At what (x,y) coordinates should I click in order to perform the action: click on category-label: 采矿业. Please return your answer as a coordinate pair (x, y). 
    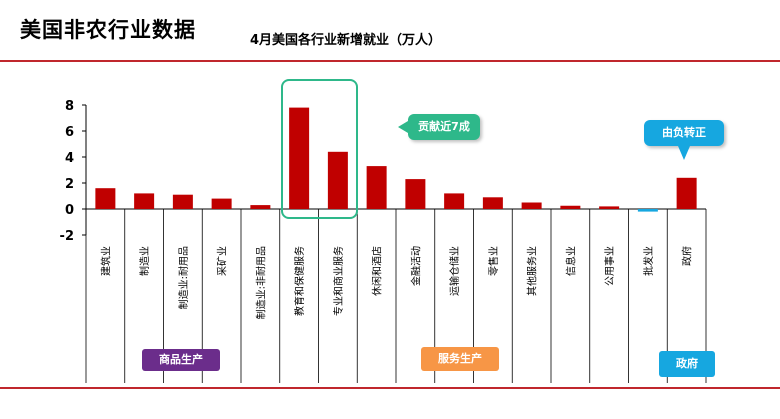
    Looking at the image, I should click on (222, 261).